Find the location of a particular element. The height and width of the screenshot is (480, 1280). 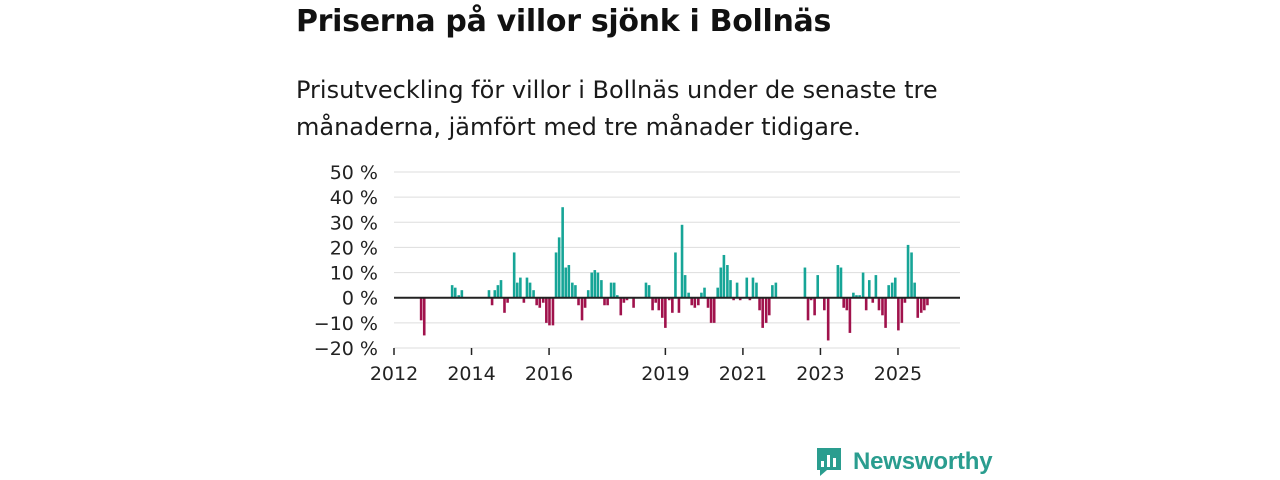

y-tick-label: 40 % is located at coordinates (354, 198).